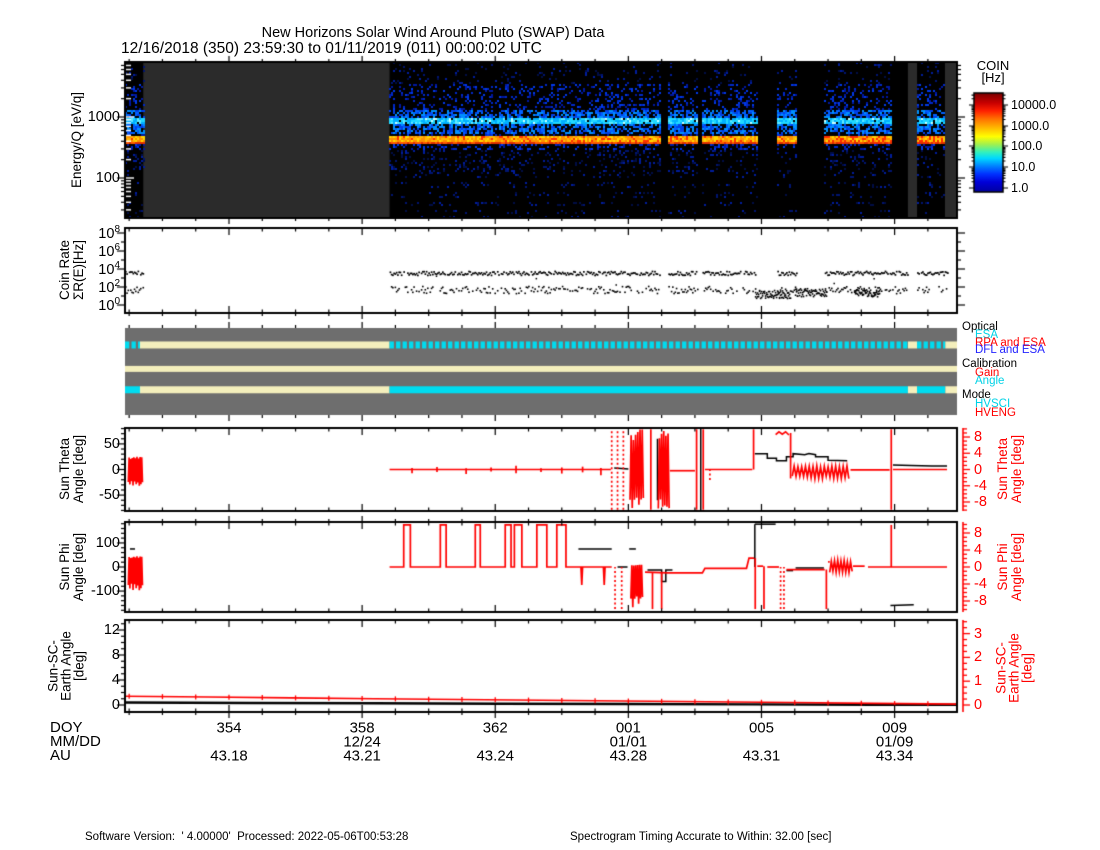 The height and width of the screenshot is (850, 1100). I want to click on status-legend-item: RPA and ESA, so click(1010, 342).